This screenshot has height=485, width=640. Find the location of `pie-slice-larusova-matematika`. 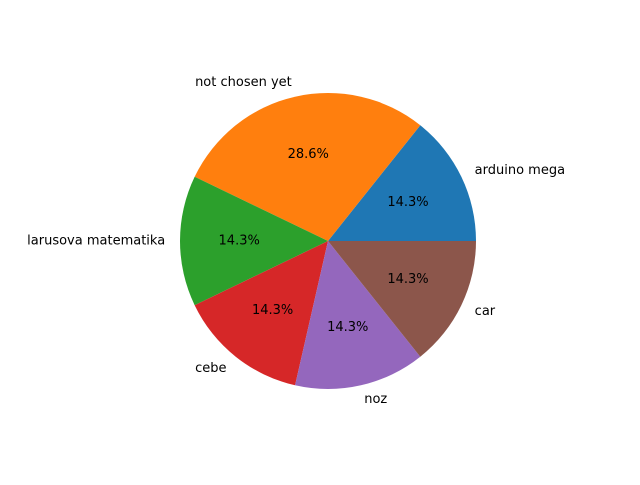

pie-slice-larusova-matematika is located at coordinates (254, 241).